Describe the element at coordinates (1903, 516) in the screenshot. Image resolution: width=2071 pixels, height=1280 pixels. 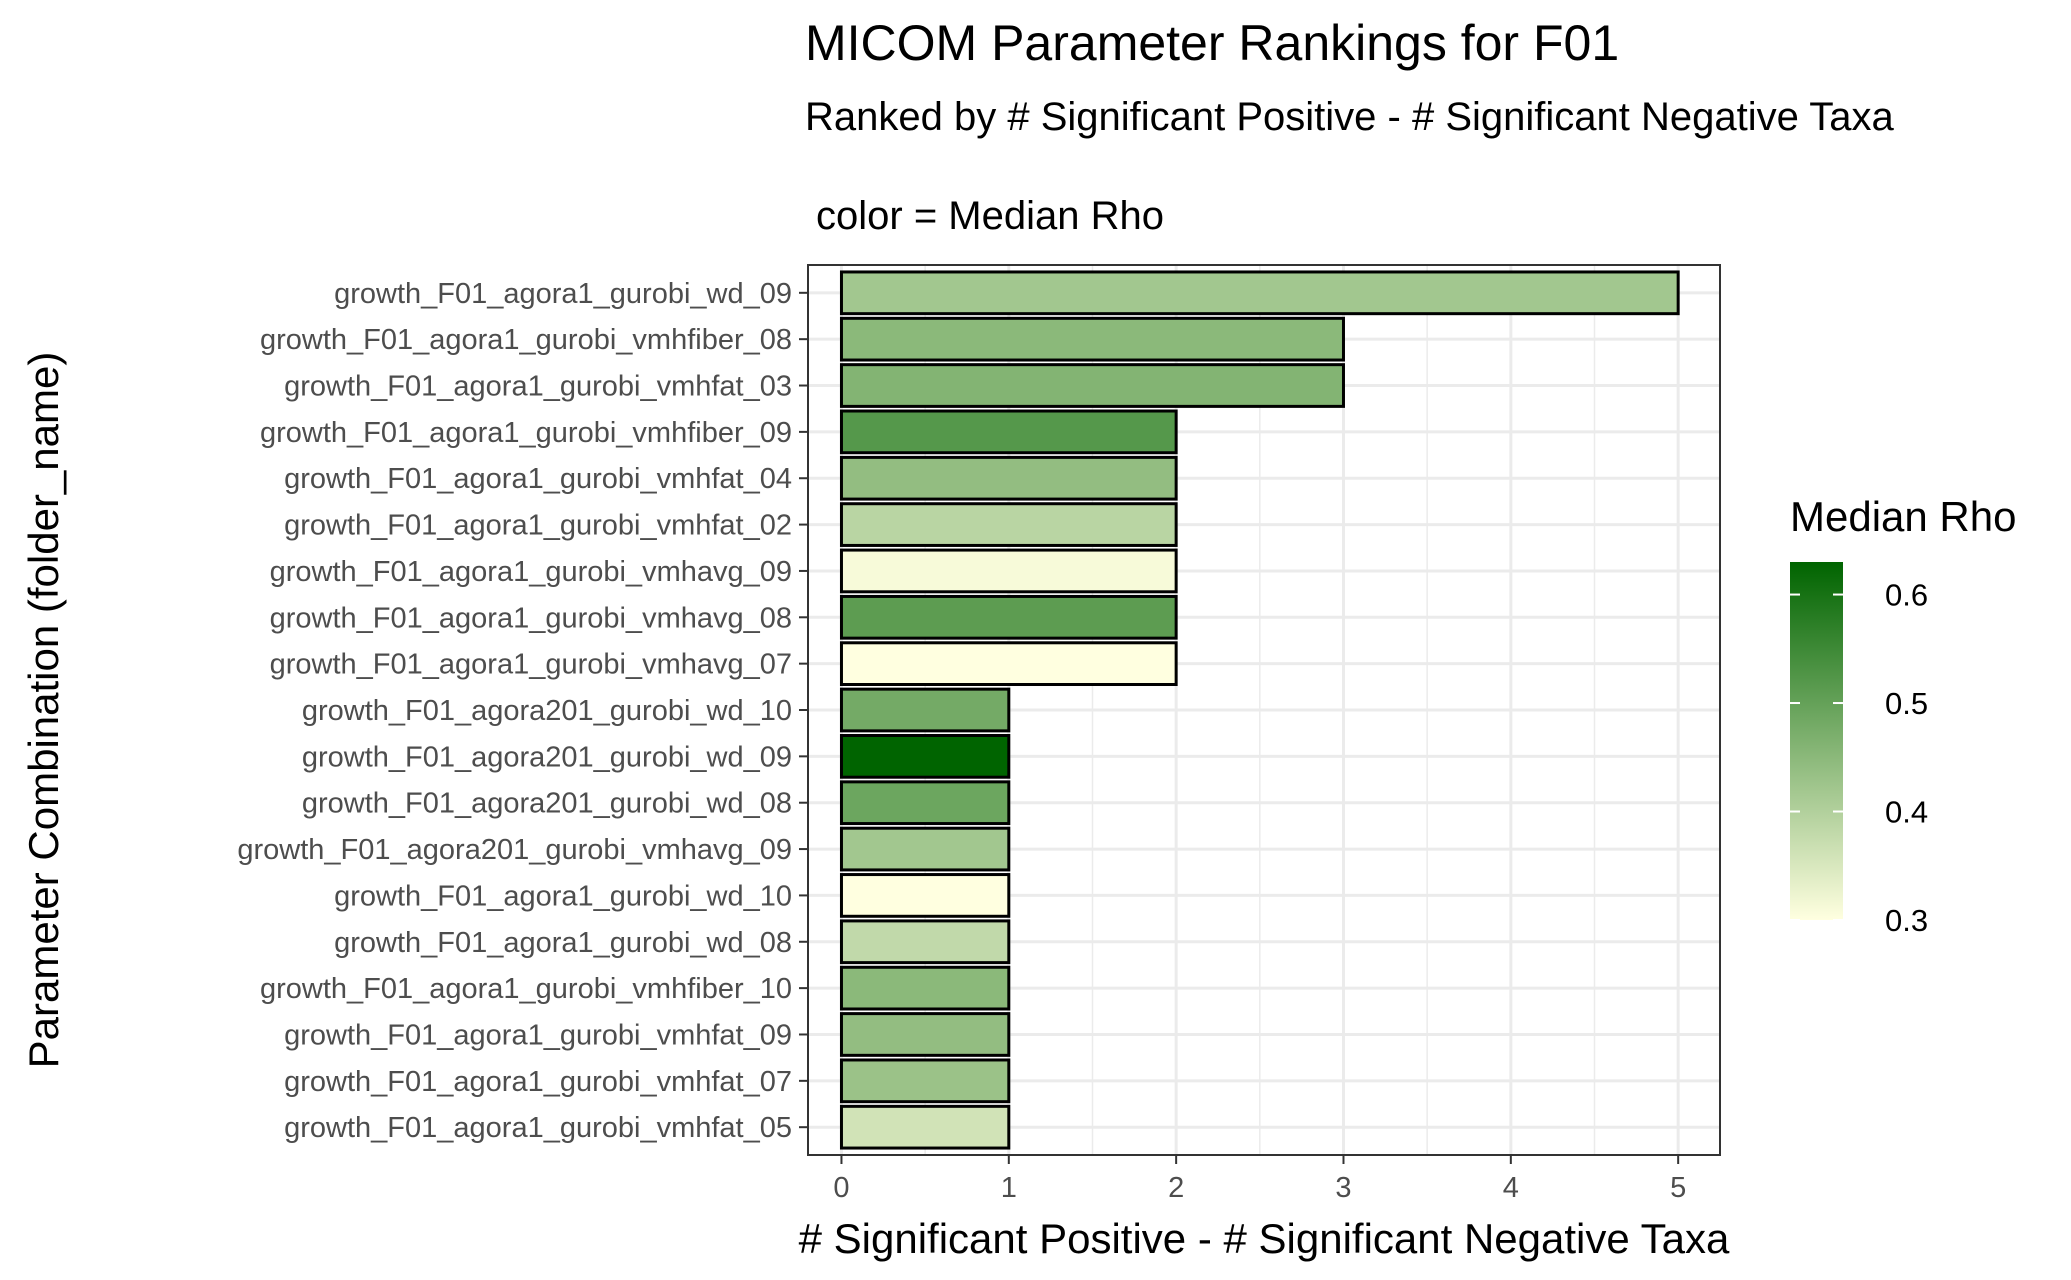
I see `legend-title: Median Rho` at that location.